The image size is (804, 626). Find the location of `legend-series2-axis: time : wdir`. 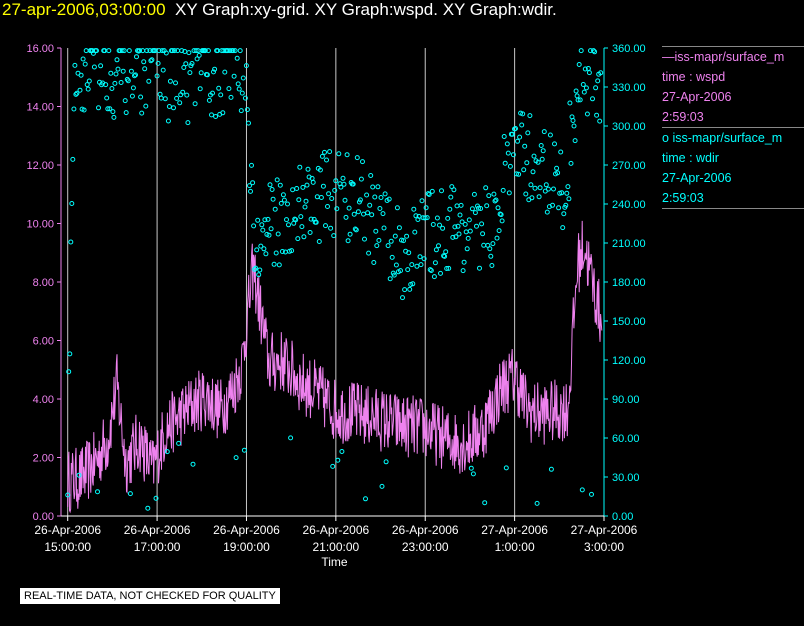

legend-series2-axis: time : wdir is located at coordinates (690, 158).